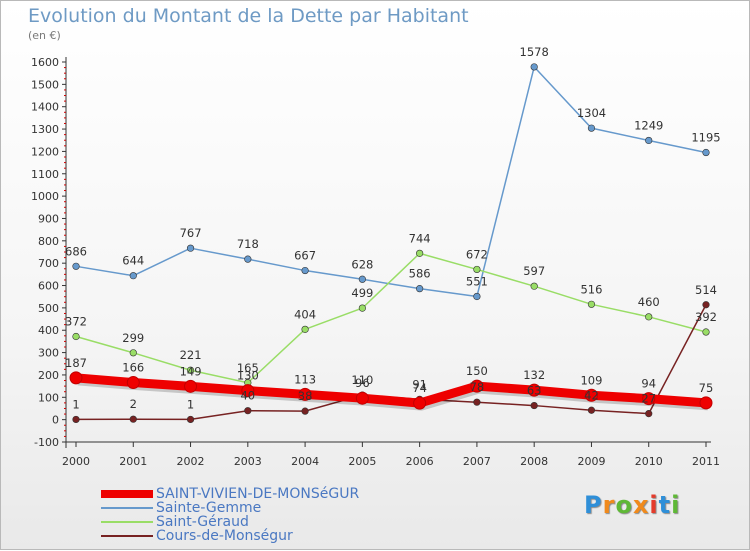 This screenshot has height=551, width=750. Describe the element at coordinates (609, 505) in the screenshot. I see `logo-letter: r` at that location.